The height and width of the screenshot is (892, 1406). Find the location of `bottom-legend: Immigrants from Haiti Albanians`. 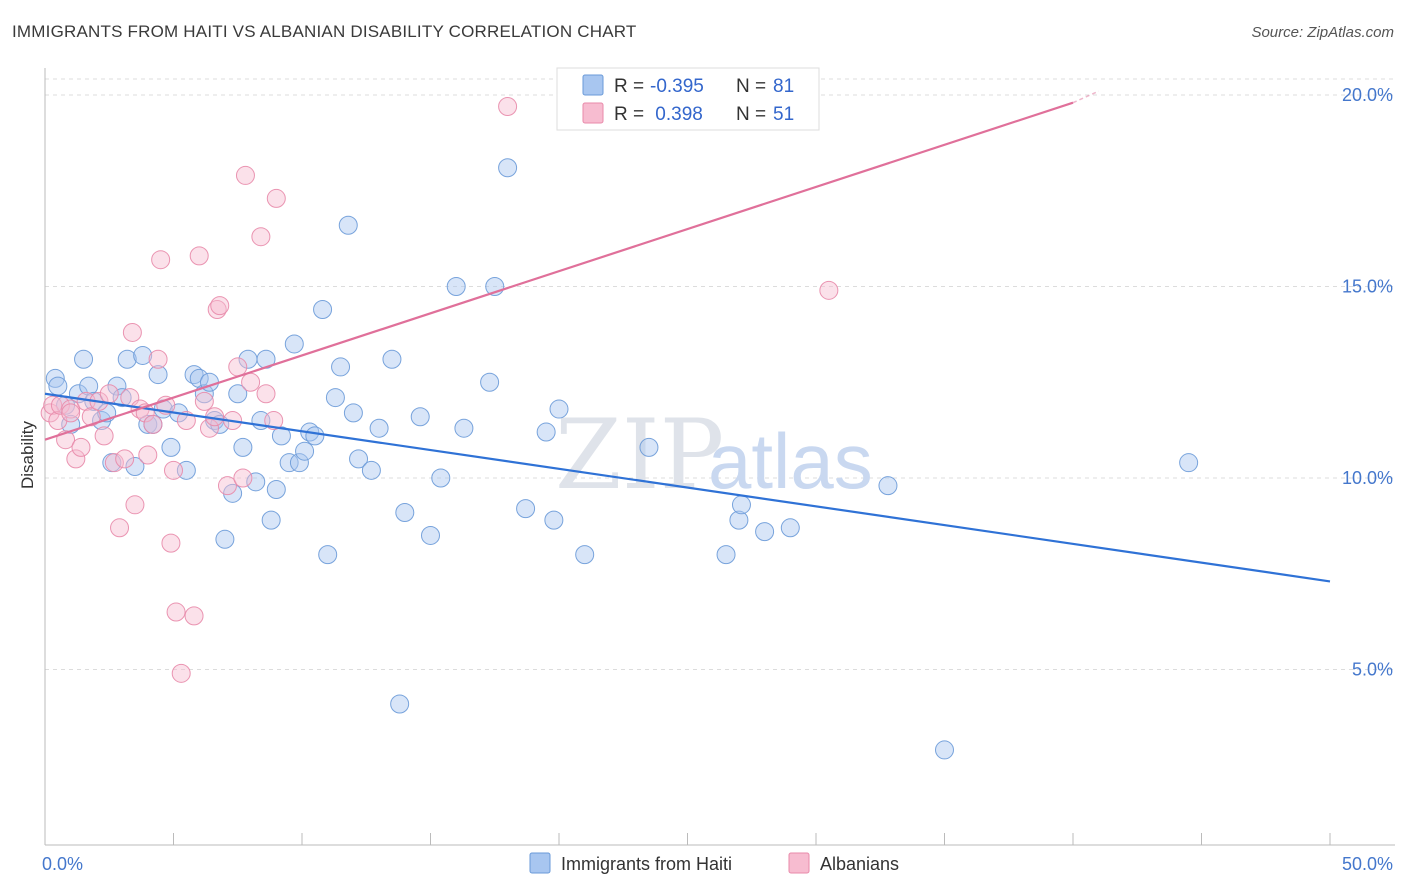

bottom-legend: Immigrants from Haiti Albanians is located at coordinates (714, 863).